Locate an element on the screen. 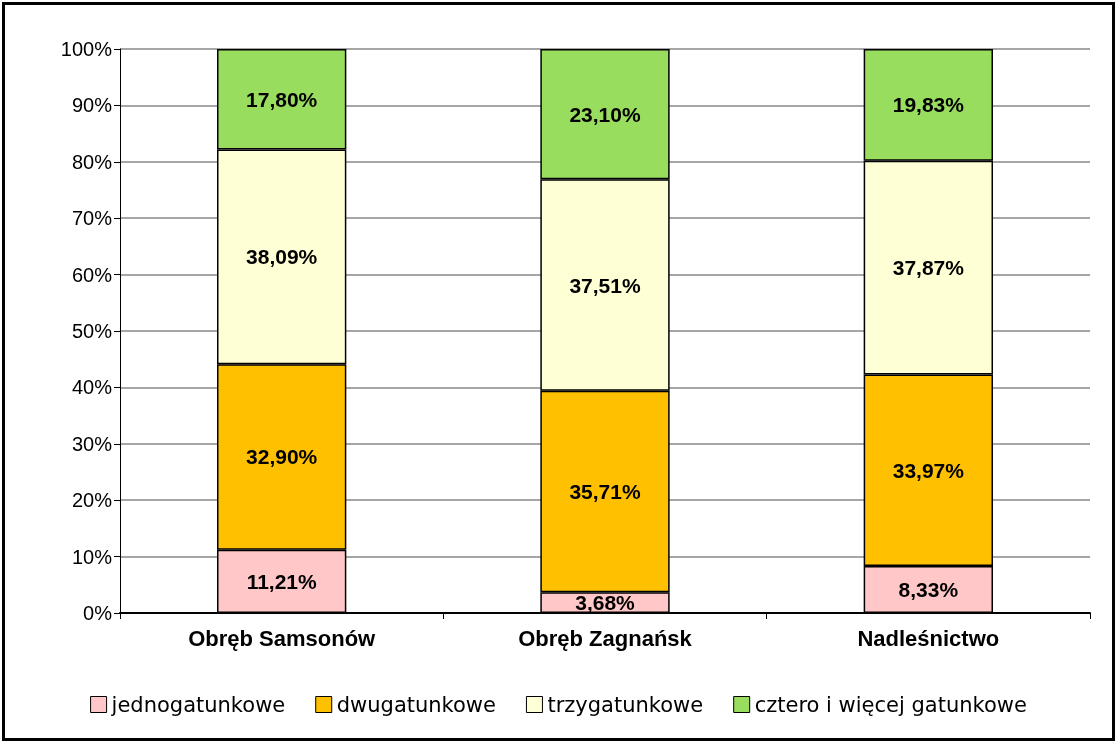 This screenshot has height=743, width=1117. y-tick-label: 20% is located at coordinates (92, 500).